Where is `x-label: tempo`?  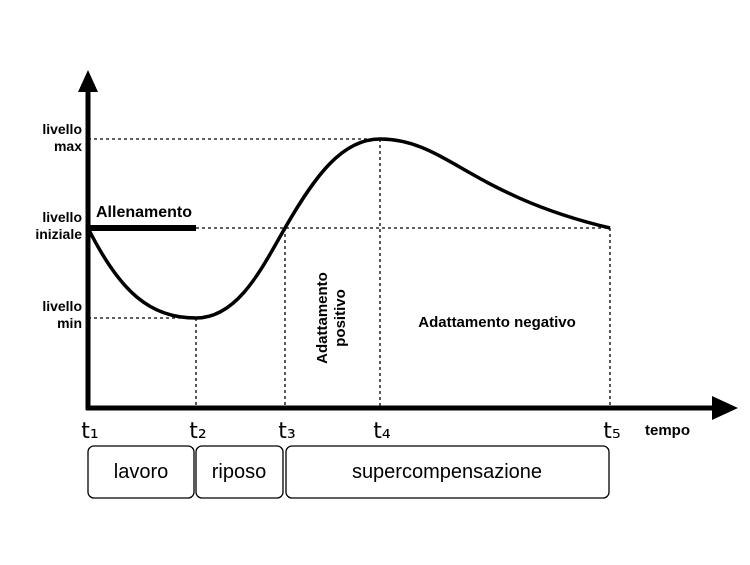
x-label: tempo is located at coordinates (667, 430).